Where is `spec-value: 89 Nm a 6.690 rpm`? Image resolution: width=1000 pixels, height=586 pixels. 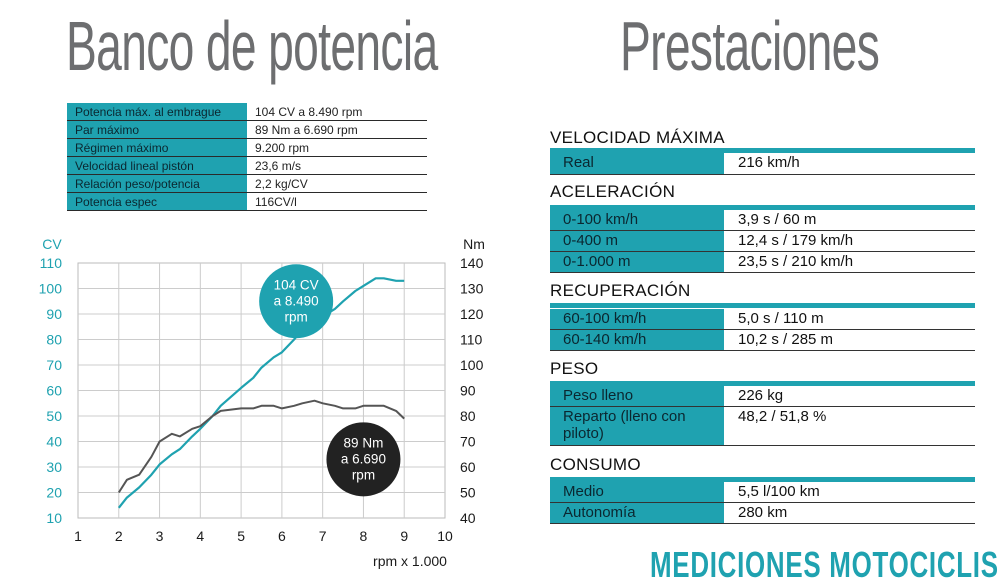
spec-value: 89 Nm a 6.690 rpm is located at coordinates (337, 129).